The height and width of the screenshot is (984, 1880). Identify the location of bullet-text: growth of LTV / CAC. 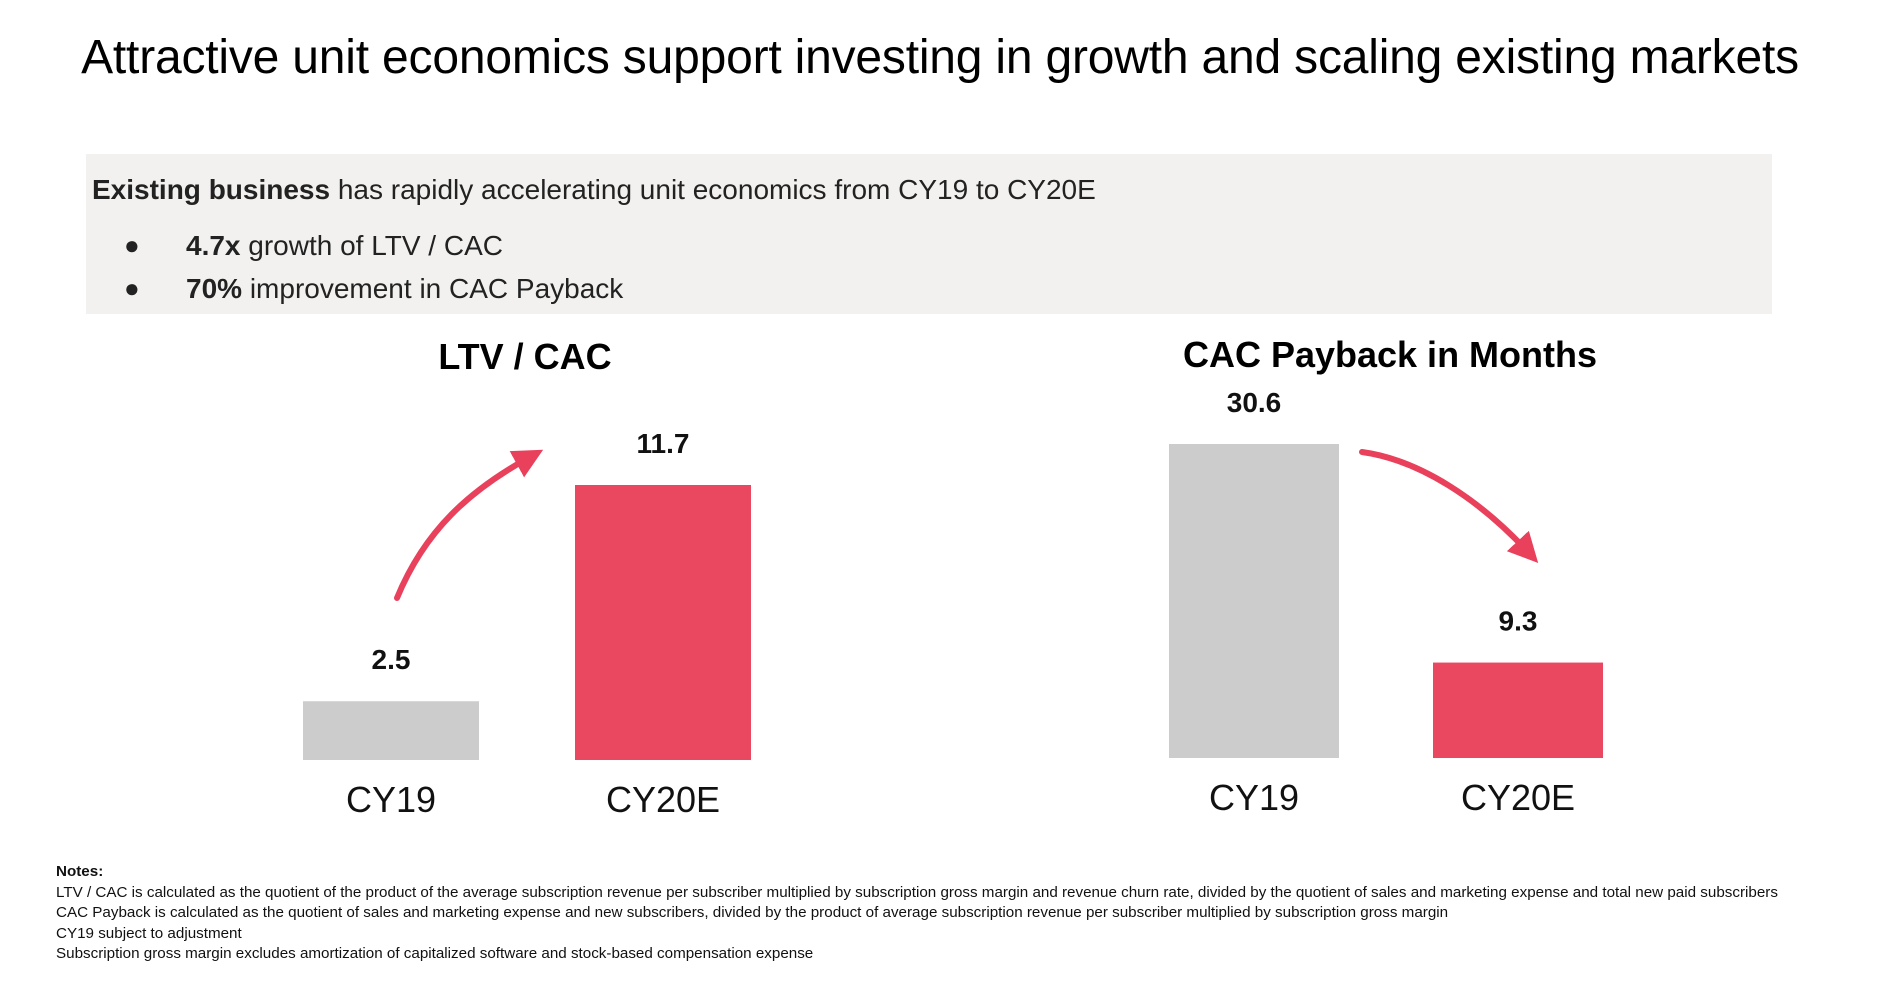
(371, 245).